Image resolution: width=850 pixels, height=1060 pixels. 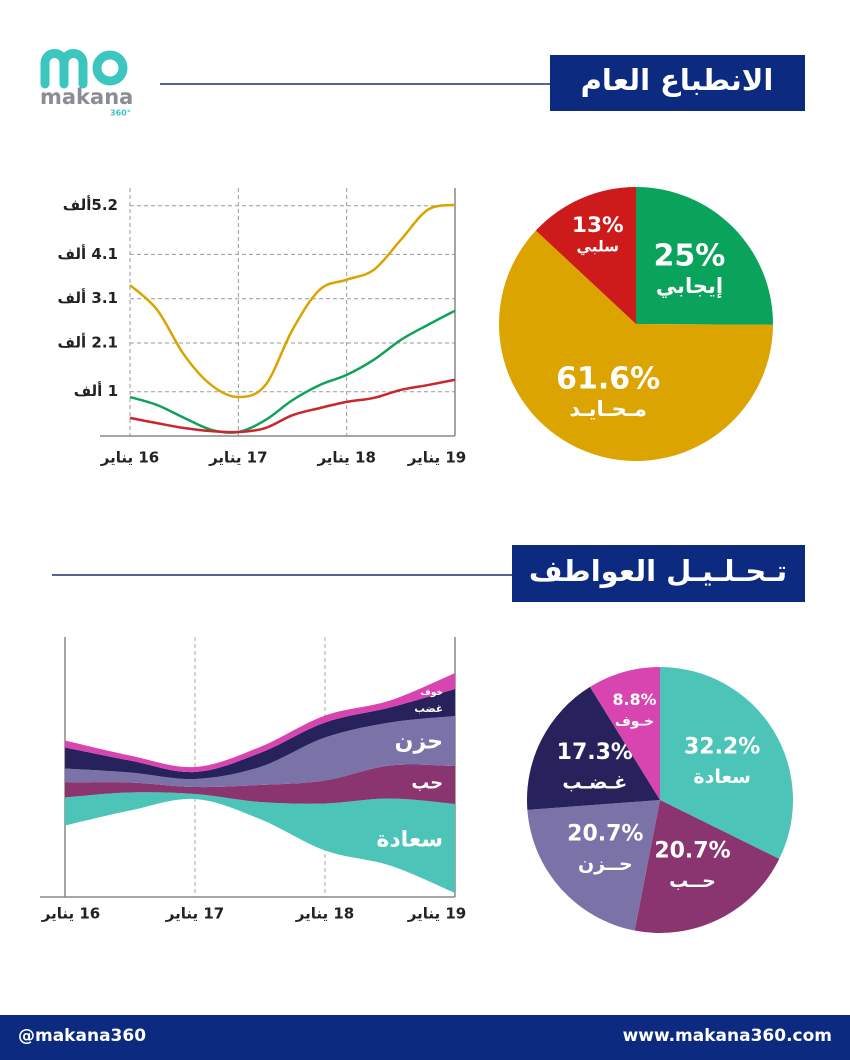 What do you see at coordinates (428, 709) in the screenshot?
I see `layer-label: غضب` at bounding box center [428, 709].